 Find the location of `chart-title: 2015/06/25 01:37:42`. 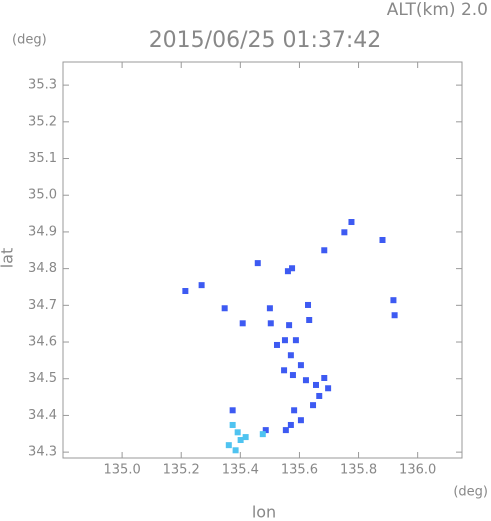

chart-title: 2015/06/25 01:37:42 is located at coordinates (265, 40).